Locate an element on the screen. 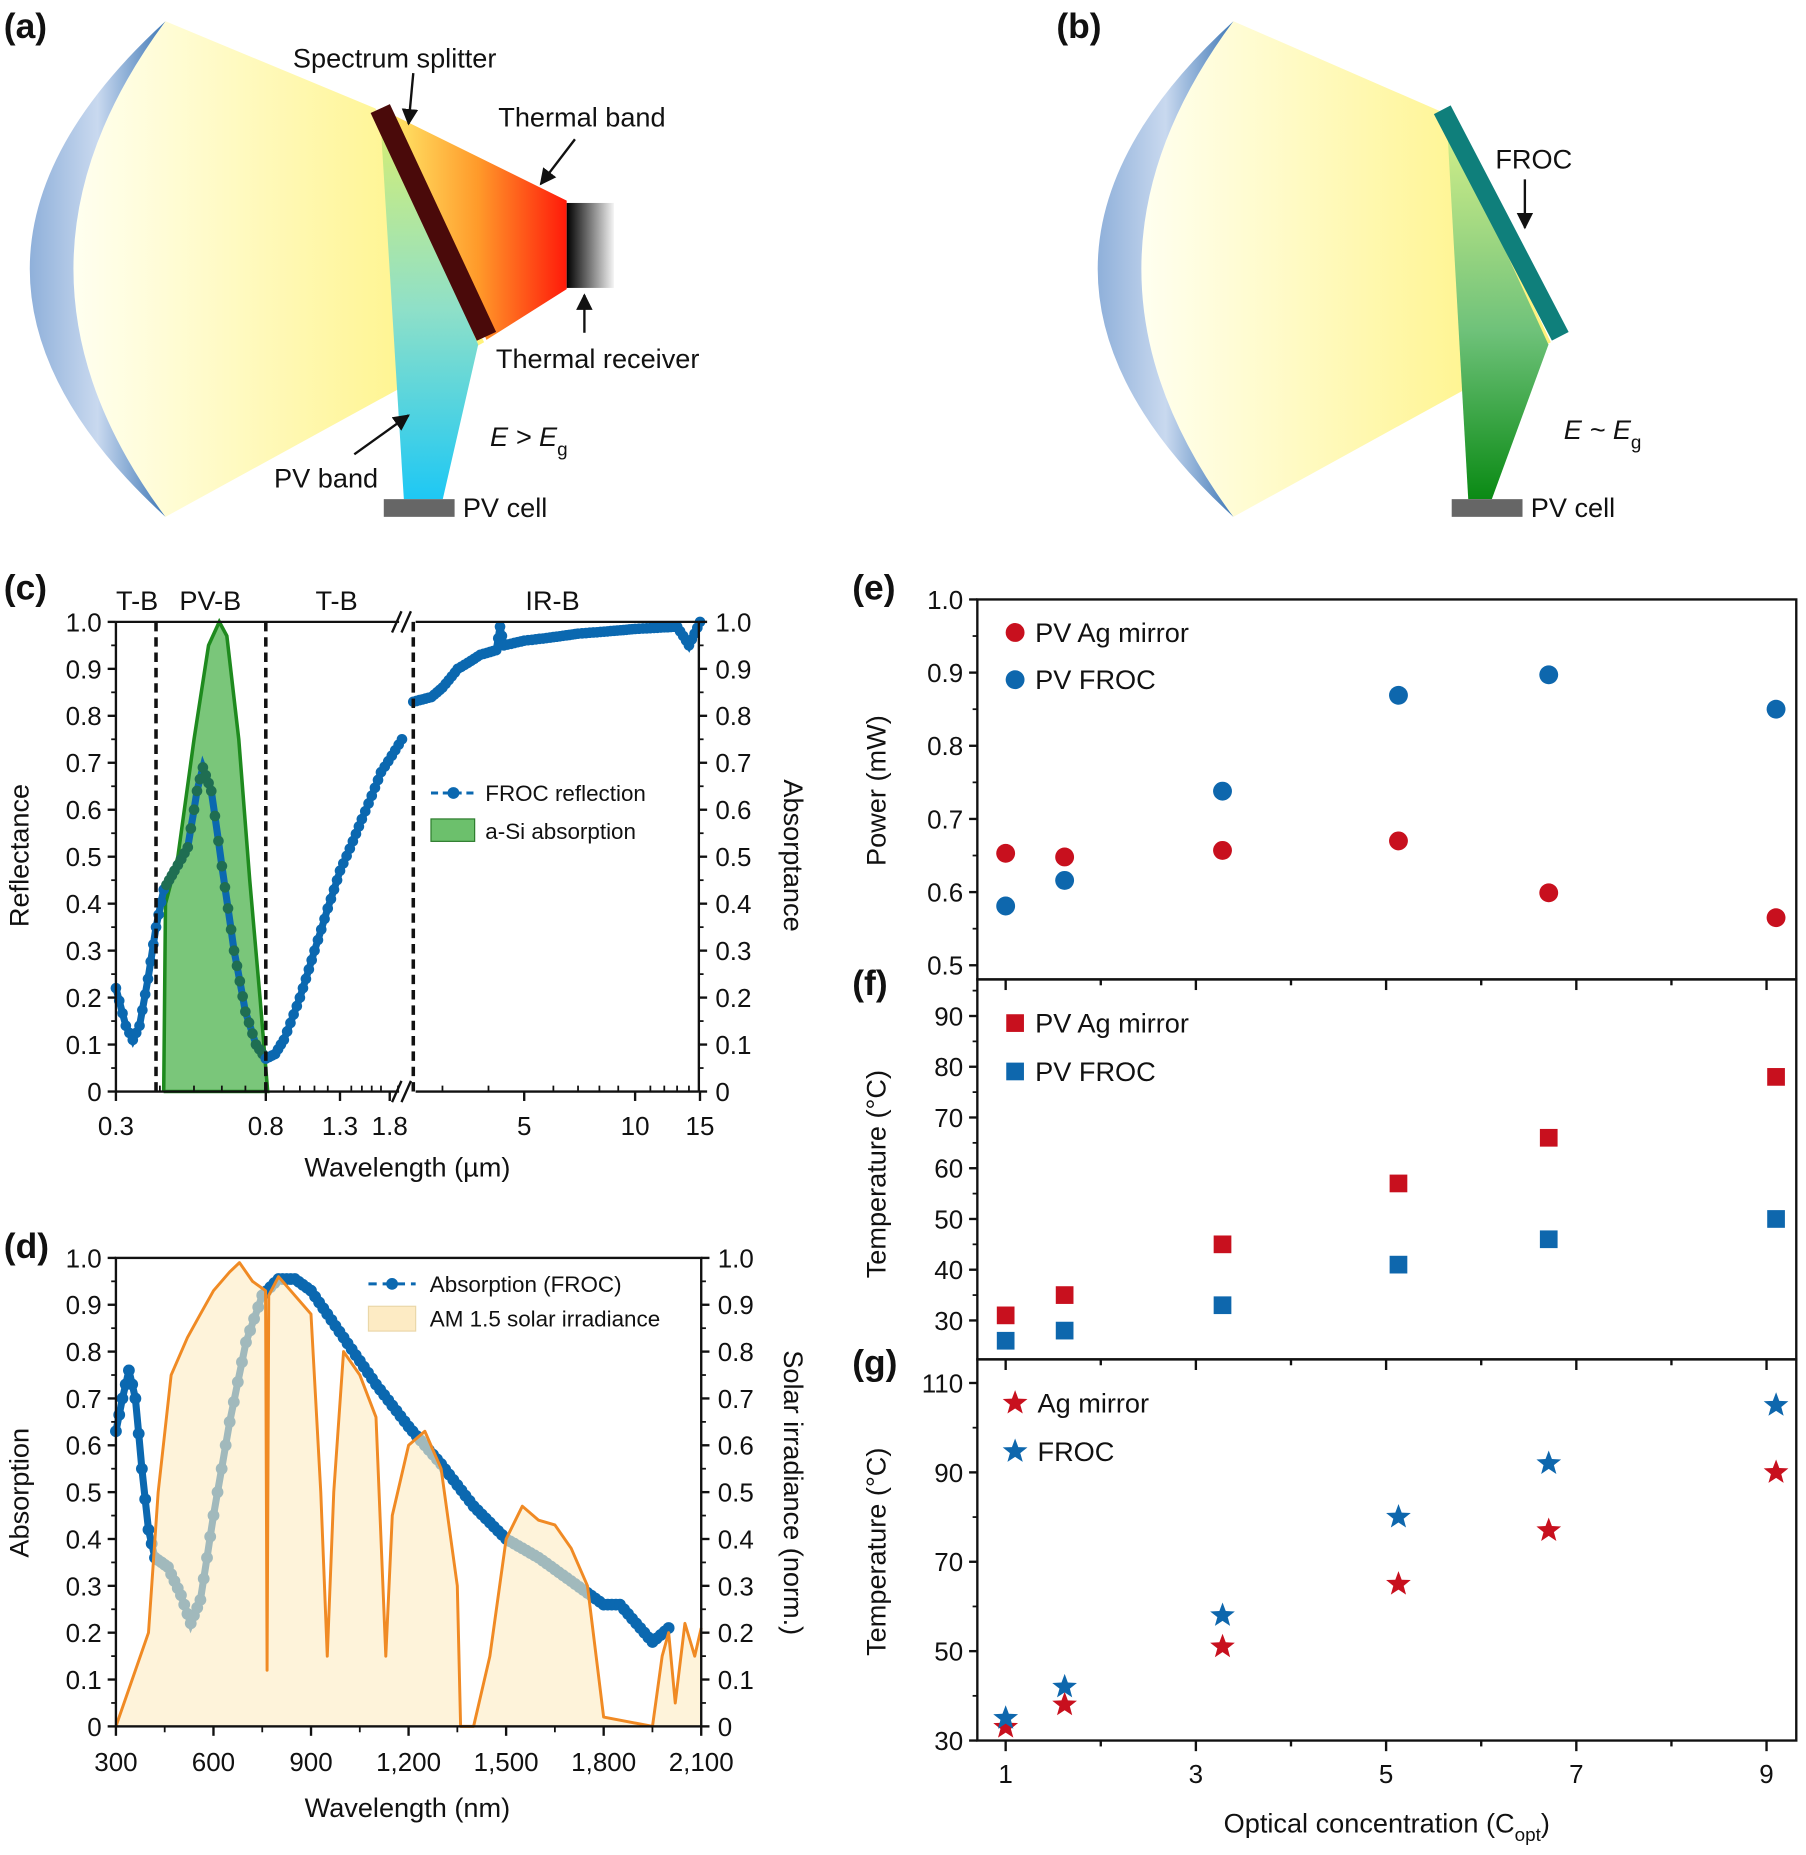 Image resolution: width=1806 pixels, height=1855 pixels. label-energy-condition: E ~ Eg is located at coordinates (1603, 433).